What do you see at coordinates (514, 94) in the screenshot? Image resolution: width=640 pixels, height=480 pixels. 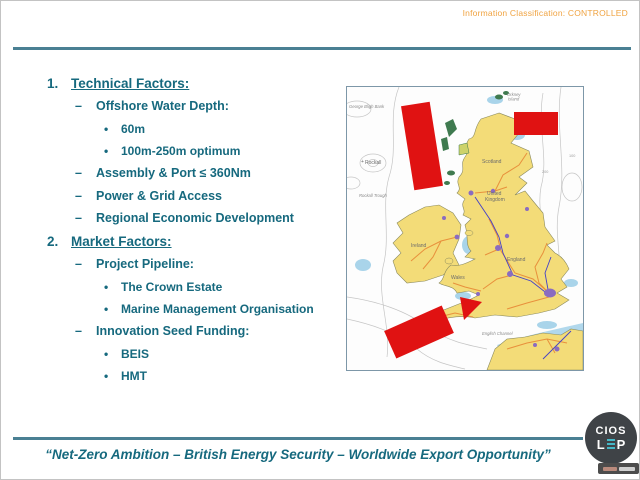 I see `label-orkney: Orkney` at bounding box center [514, 94].